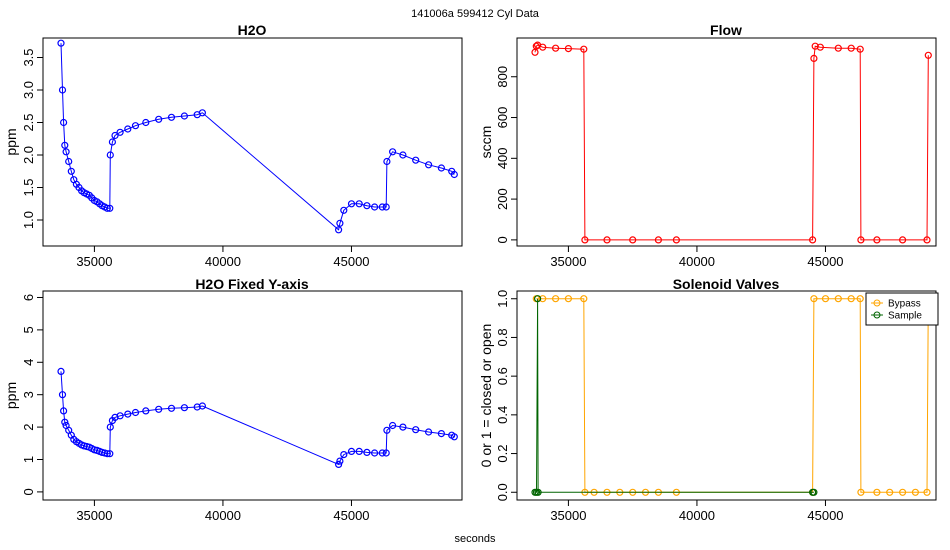  I want to click on valves-y-tick-label: 0.0, so click(502, 492).